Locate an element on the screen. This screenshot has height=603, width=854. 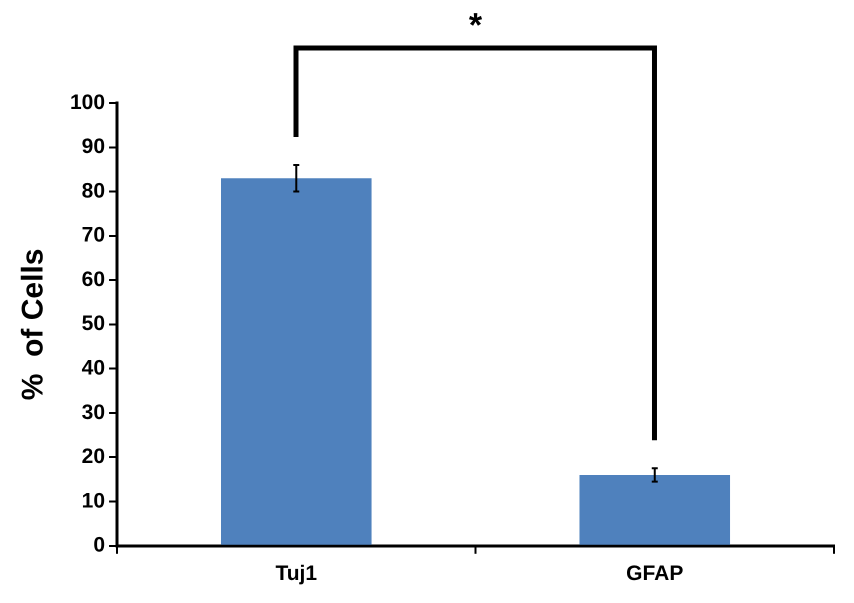
y-tick-label: 10 is located at coordinates (94, 500).